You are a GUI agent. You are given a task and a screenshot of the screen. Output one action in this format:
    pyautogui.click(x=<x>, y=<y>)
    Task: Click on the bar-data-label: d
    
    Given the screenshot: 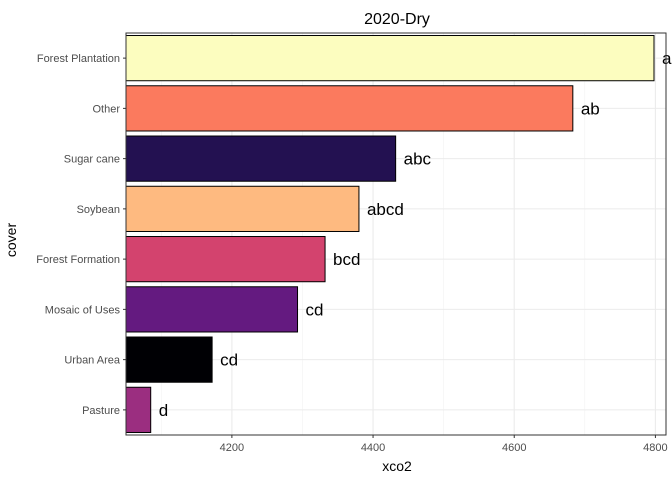 What is the action you would take?
    pyautogui.click(x=163, y=410)
    